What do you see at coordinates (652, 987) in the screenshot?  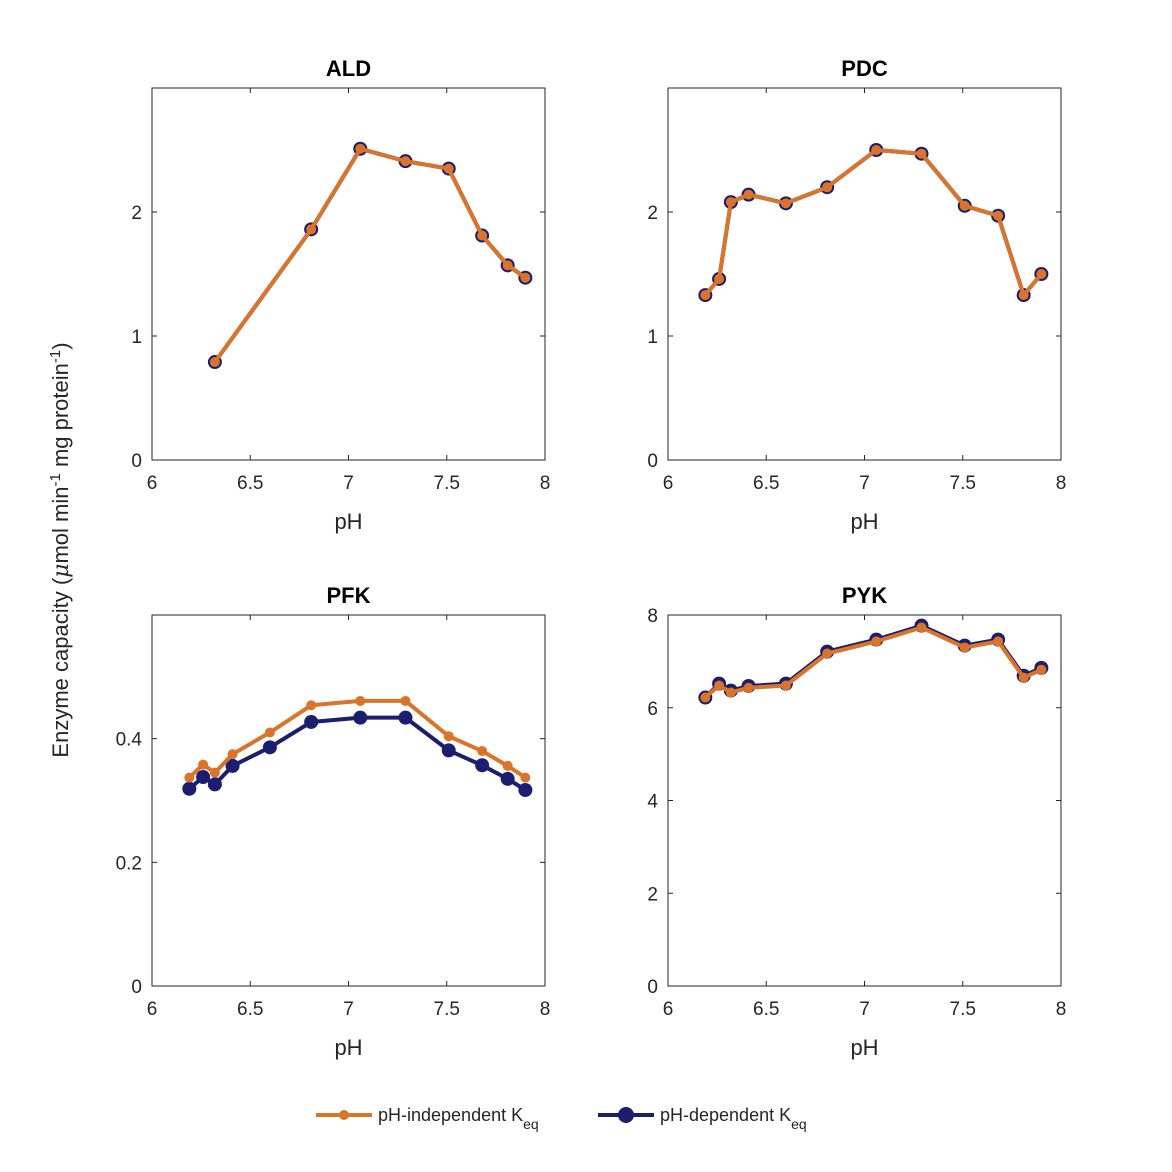 I see `y-tick-label-pyk: 0` at bounding box center [652, 987].